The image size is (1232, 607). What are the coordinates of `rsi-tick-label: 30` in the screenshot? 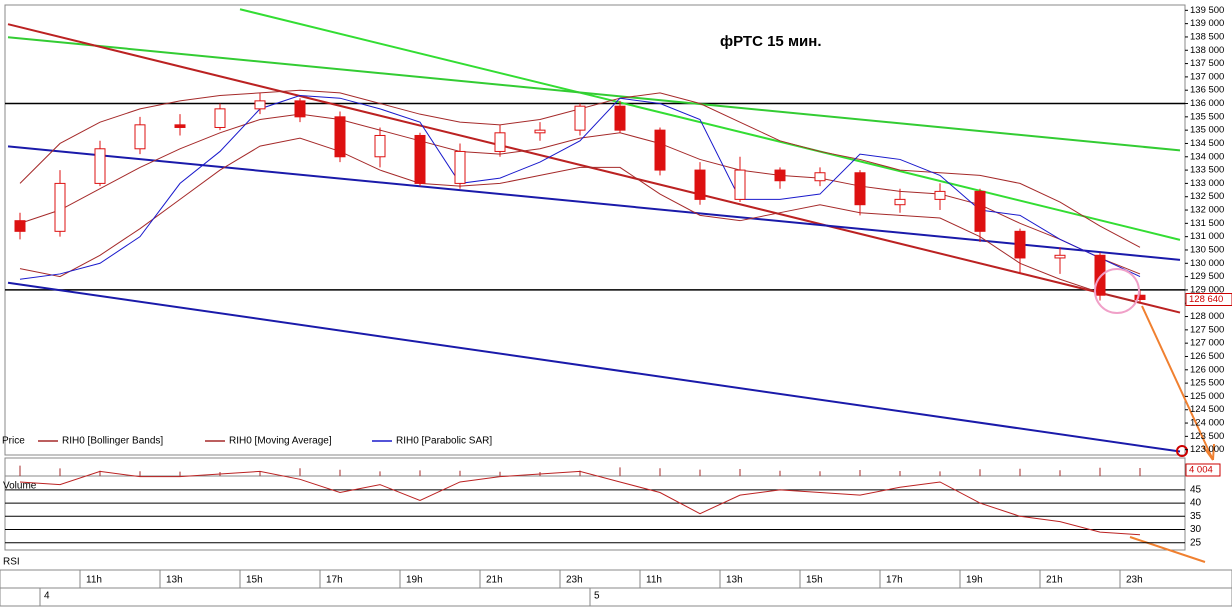 It's located at (1196, 529).